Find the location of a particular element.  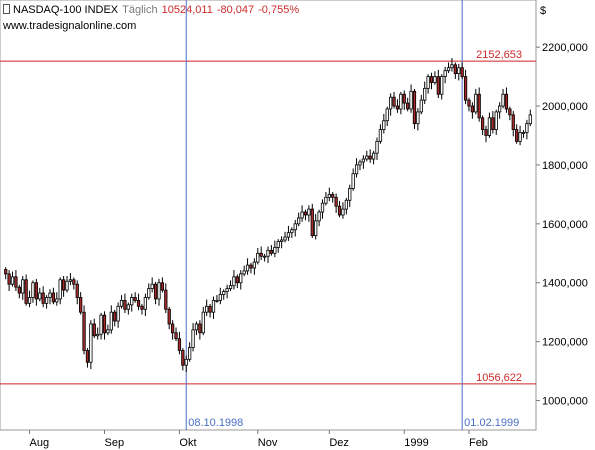

period-label: Täglich is located at coordinates (140, 10).